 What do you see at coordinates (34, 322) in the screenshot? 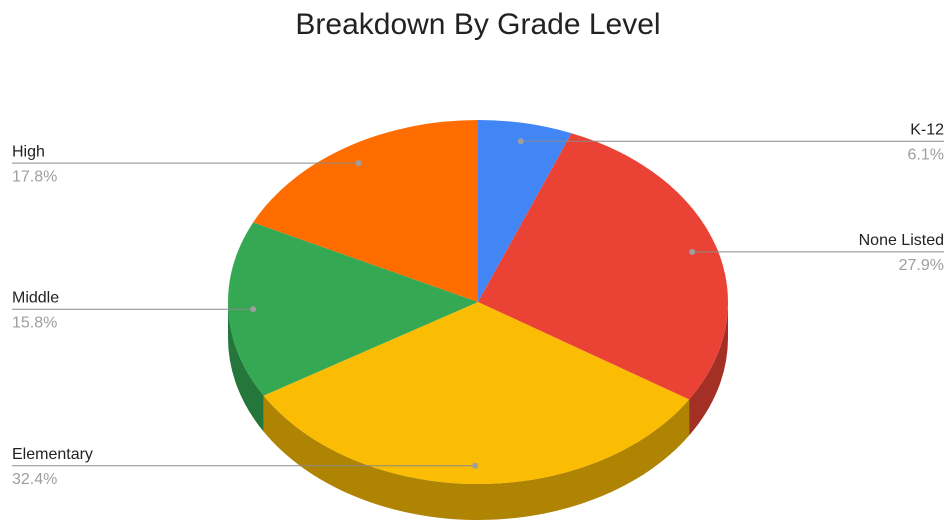
I see `slice-value: 15.8%` at bounding box center [34, 322].